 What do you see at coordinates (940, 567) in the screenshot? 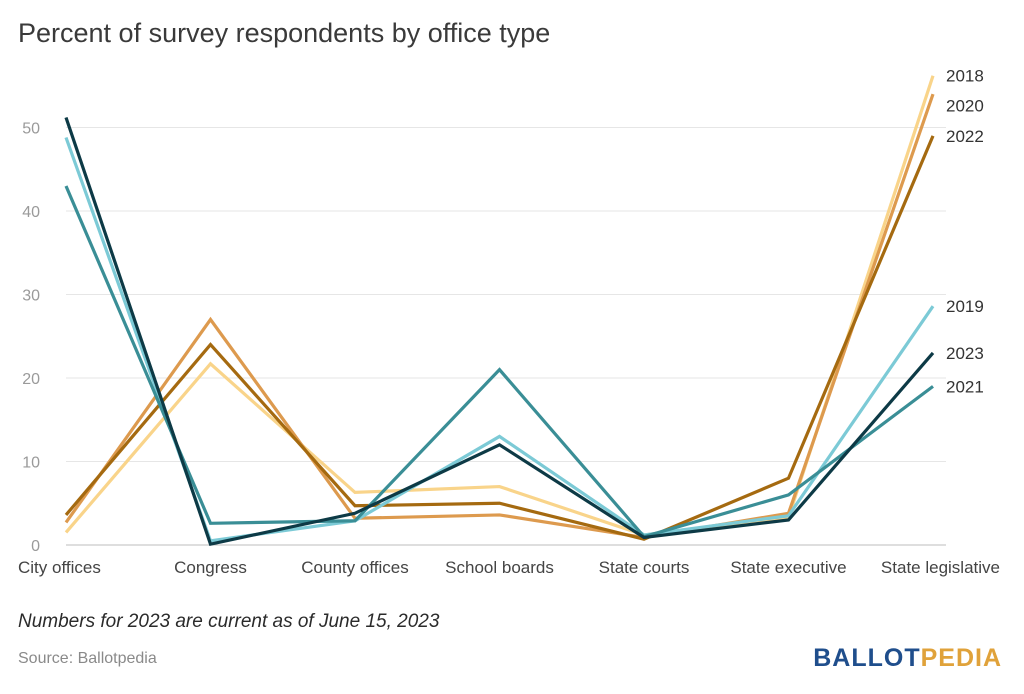
I see `x-tick-label: State legislative` at bounding box center [940, 567].